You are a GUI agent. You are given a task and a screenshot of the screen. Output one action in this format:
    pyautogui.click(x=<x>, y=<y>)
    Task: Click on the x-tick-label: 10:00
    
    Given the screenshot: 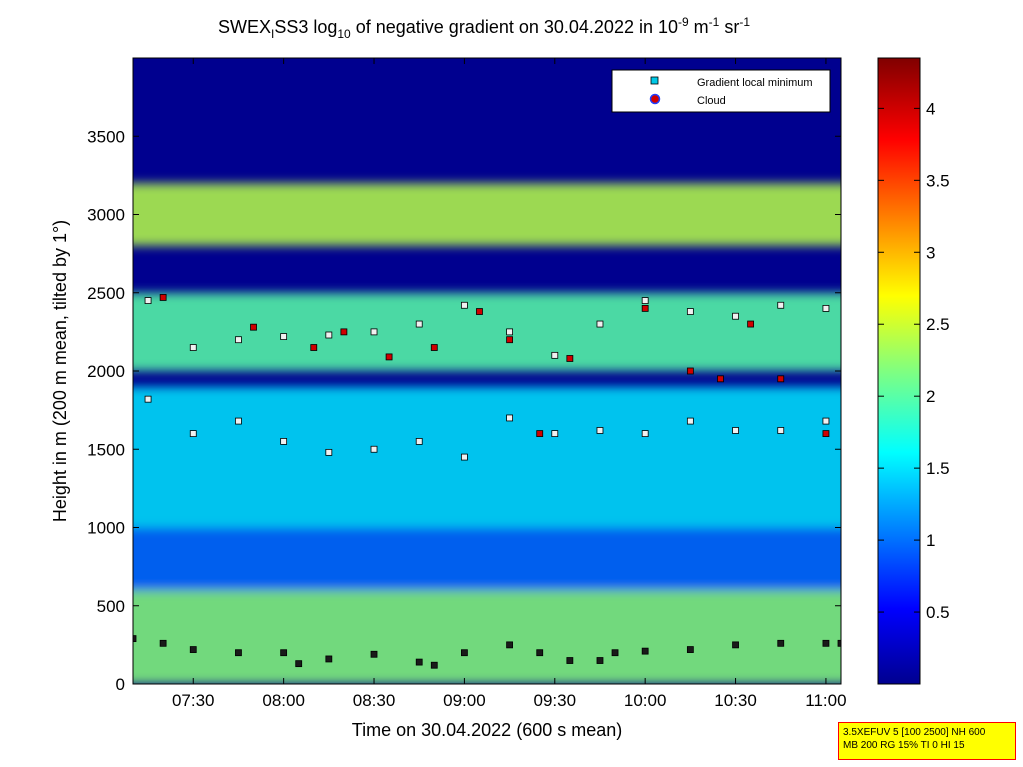 What is the action you would take?
    pyautogui.click(x=645, y=700)
    